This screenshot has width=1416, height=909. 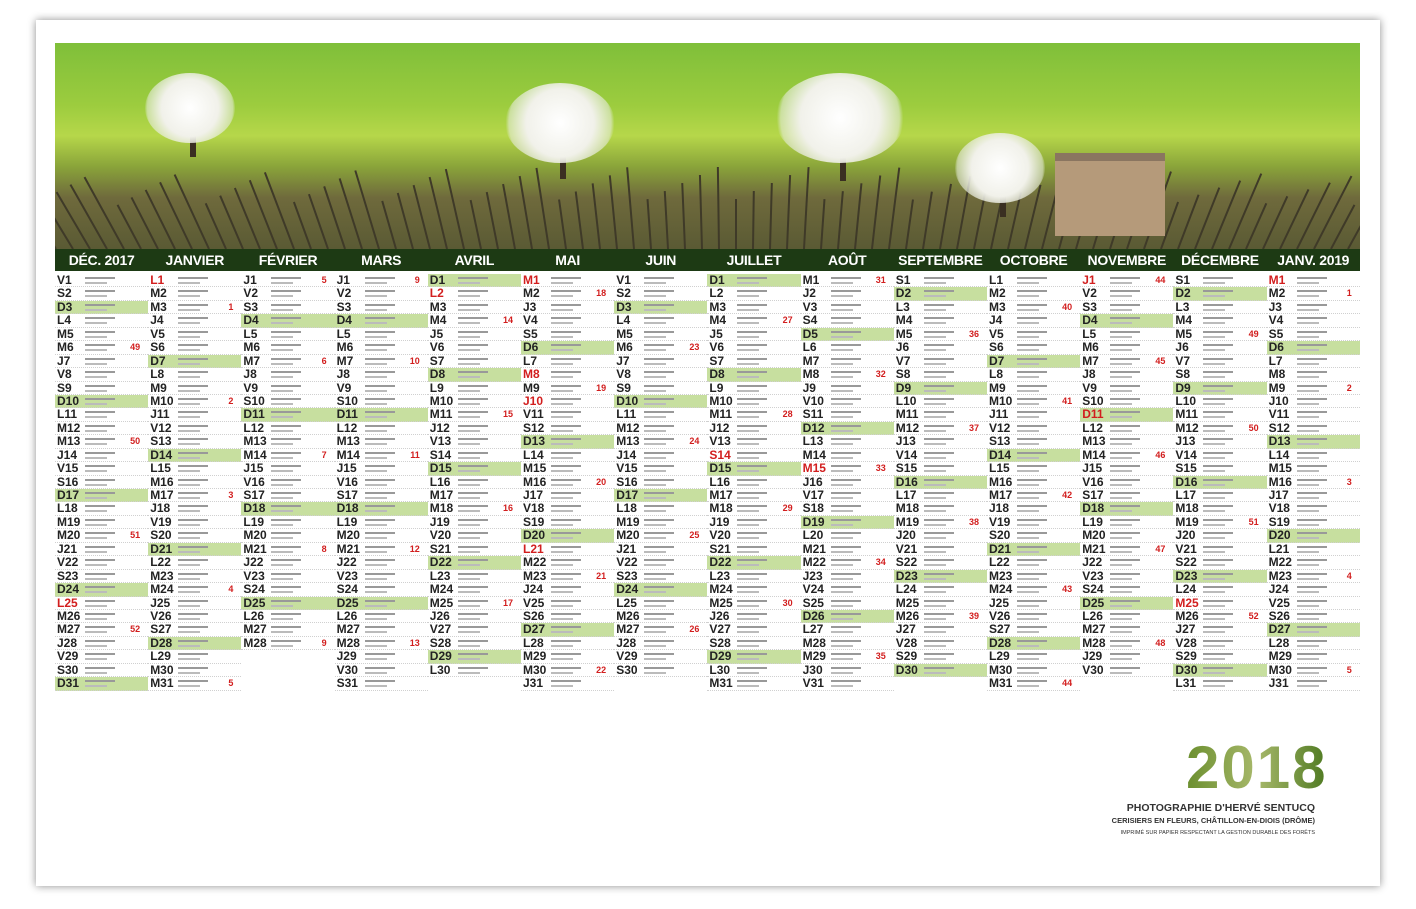 I want to click on day-row: L28, so click(x=1313, y=643).